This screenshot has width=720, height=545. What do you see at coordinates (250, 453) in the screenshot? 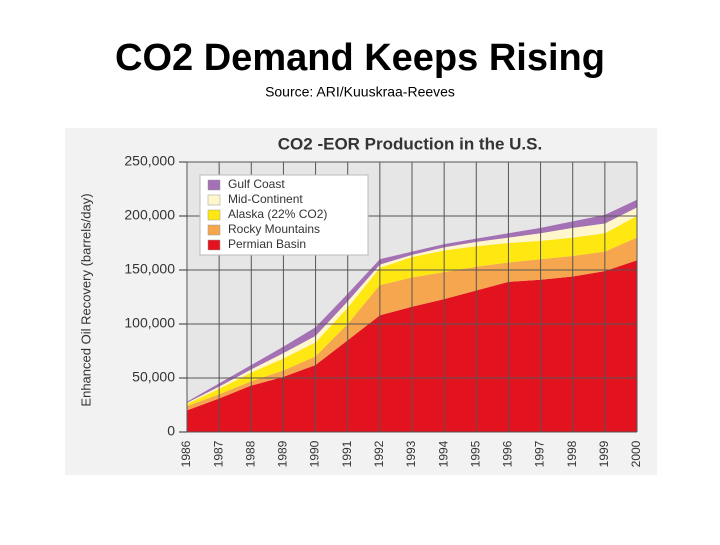
I see `x-tick-label: 1988` at bounding box center [250, 453].